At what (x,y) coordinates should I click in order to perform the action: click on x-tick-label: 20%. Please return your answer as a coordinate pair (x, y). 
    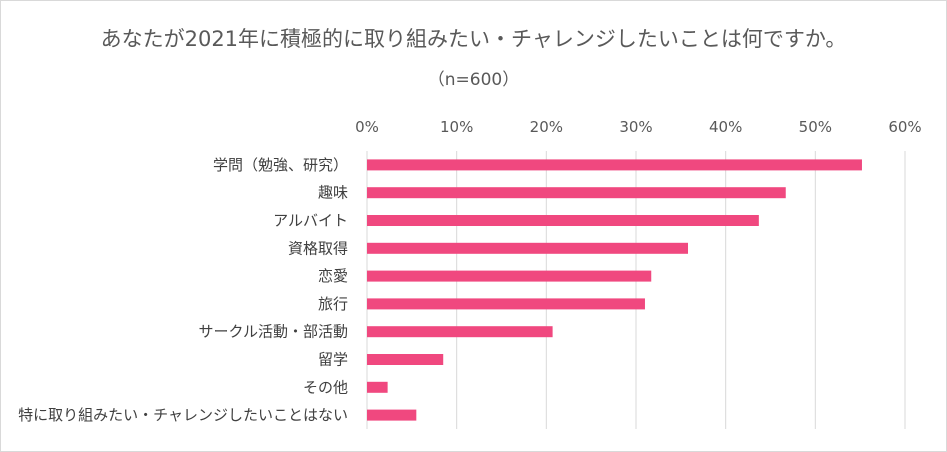
    Looking at the image, I should click on (546, 127).